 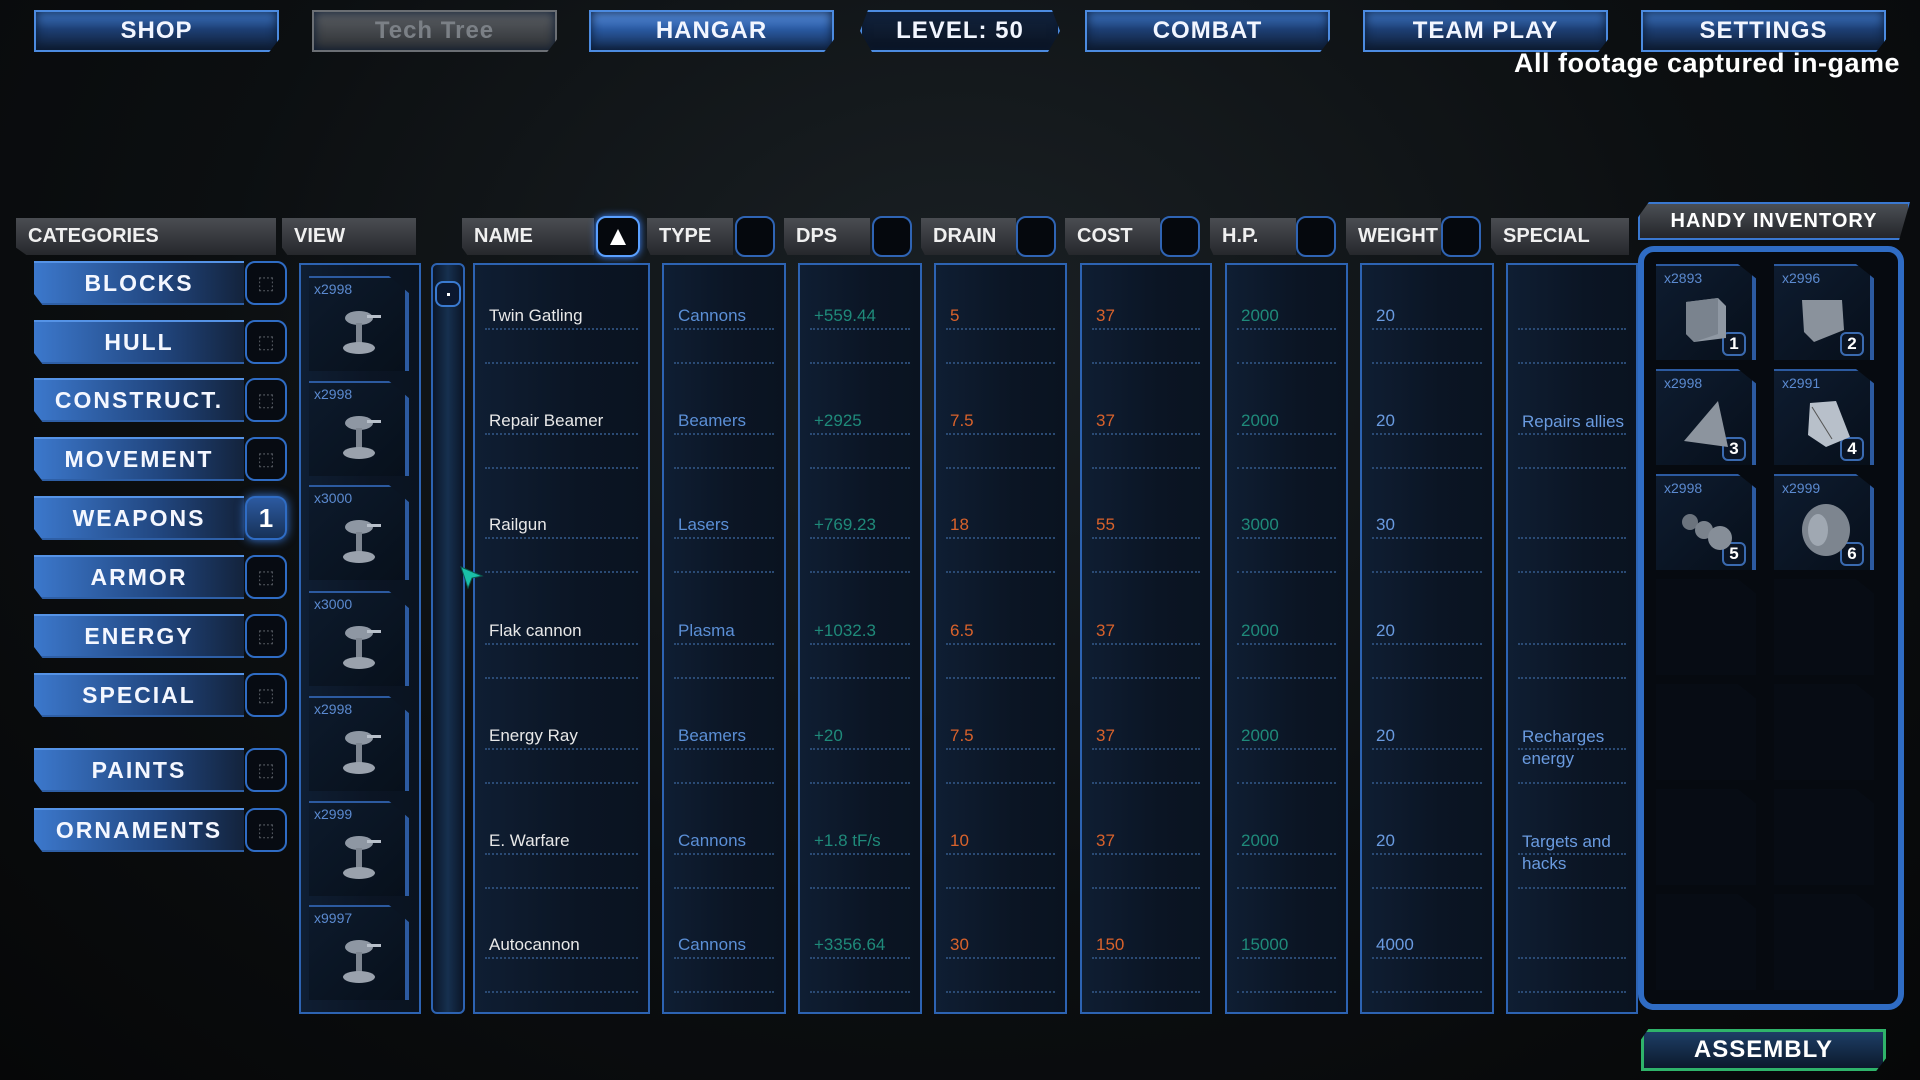 I want to click on tech-tree-tab: Tech Tree, so click(x=434, y=31).